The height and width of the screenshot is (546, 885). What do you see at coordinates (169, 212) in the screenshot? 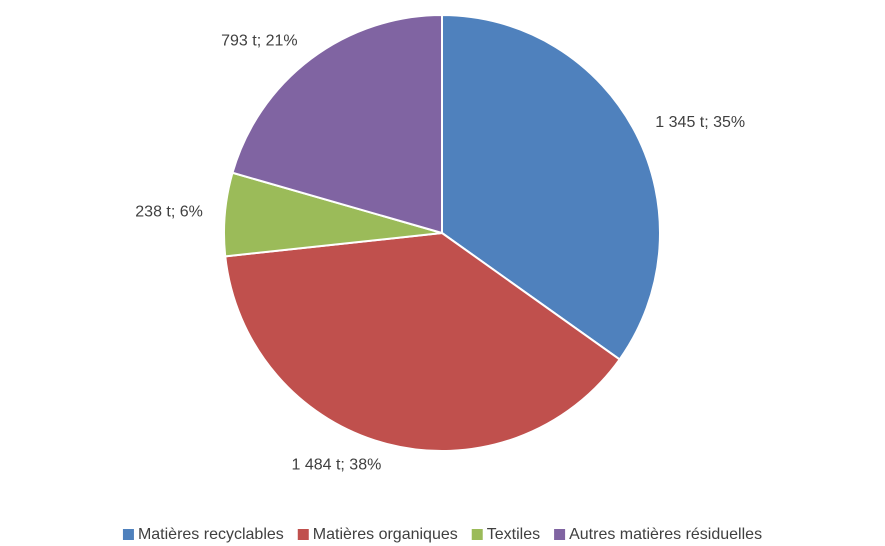
I see `data-label: 238 t; 6%` at bounding box center [169, 212].